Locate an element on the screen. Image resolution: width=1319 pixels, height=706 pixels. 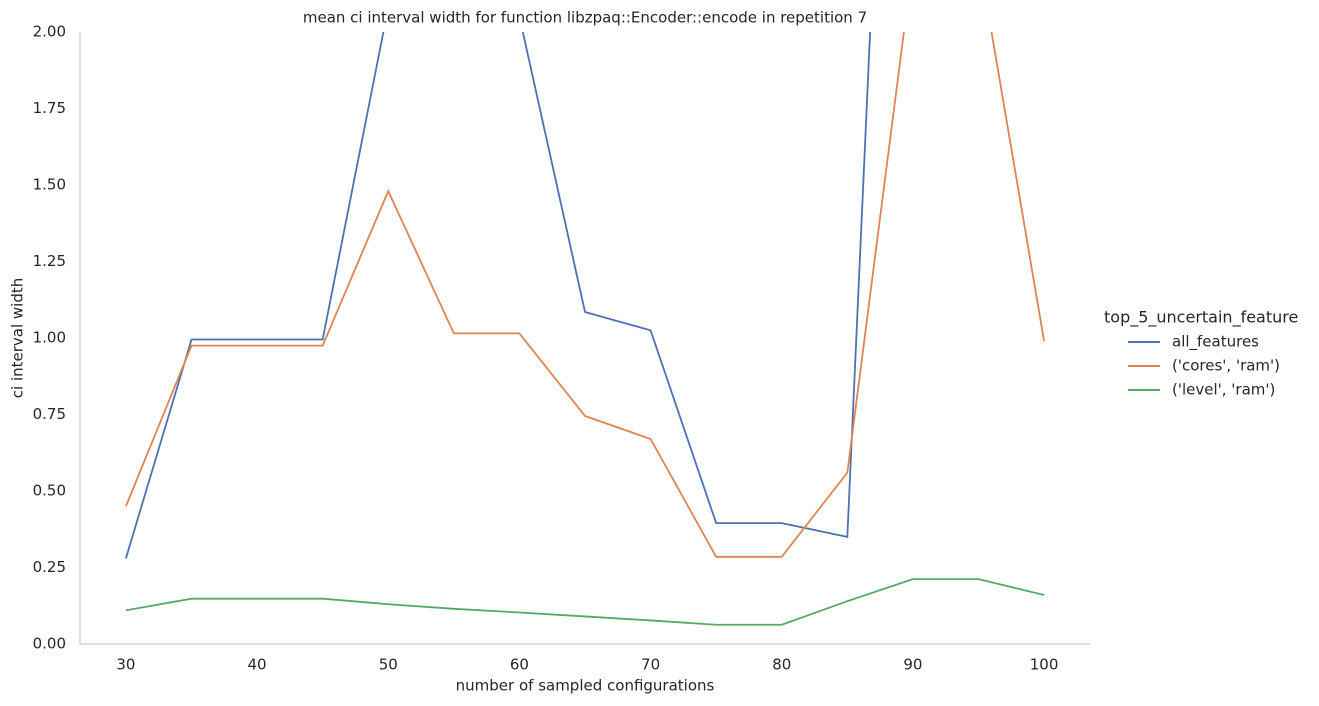
x-axis-label: number of sampled configurations is located at coordinates (585, 686).